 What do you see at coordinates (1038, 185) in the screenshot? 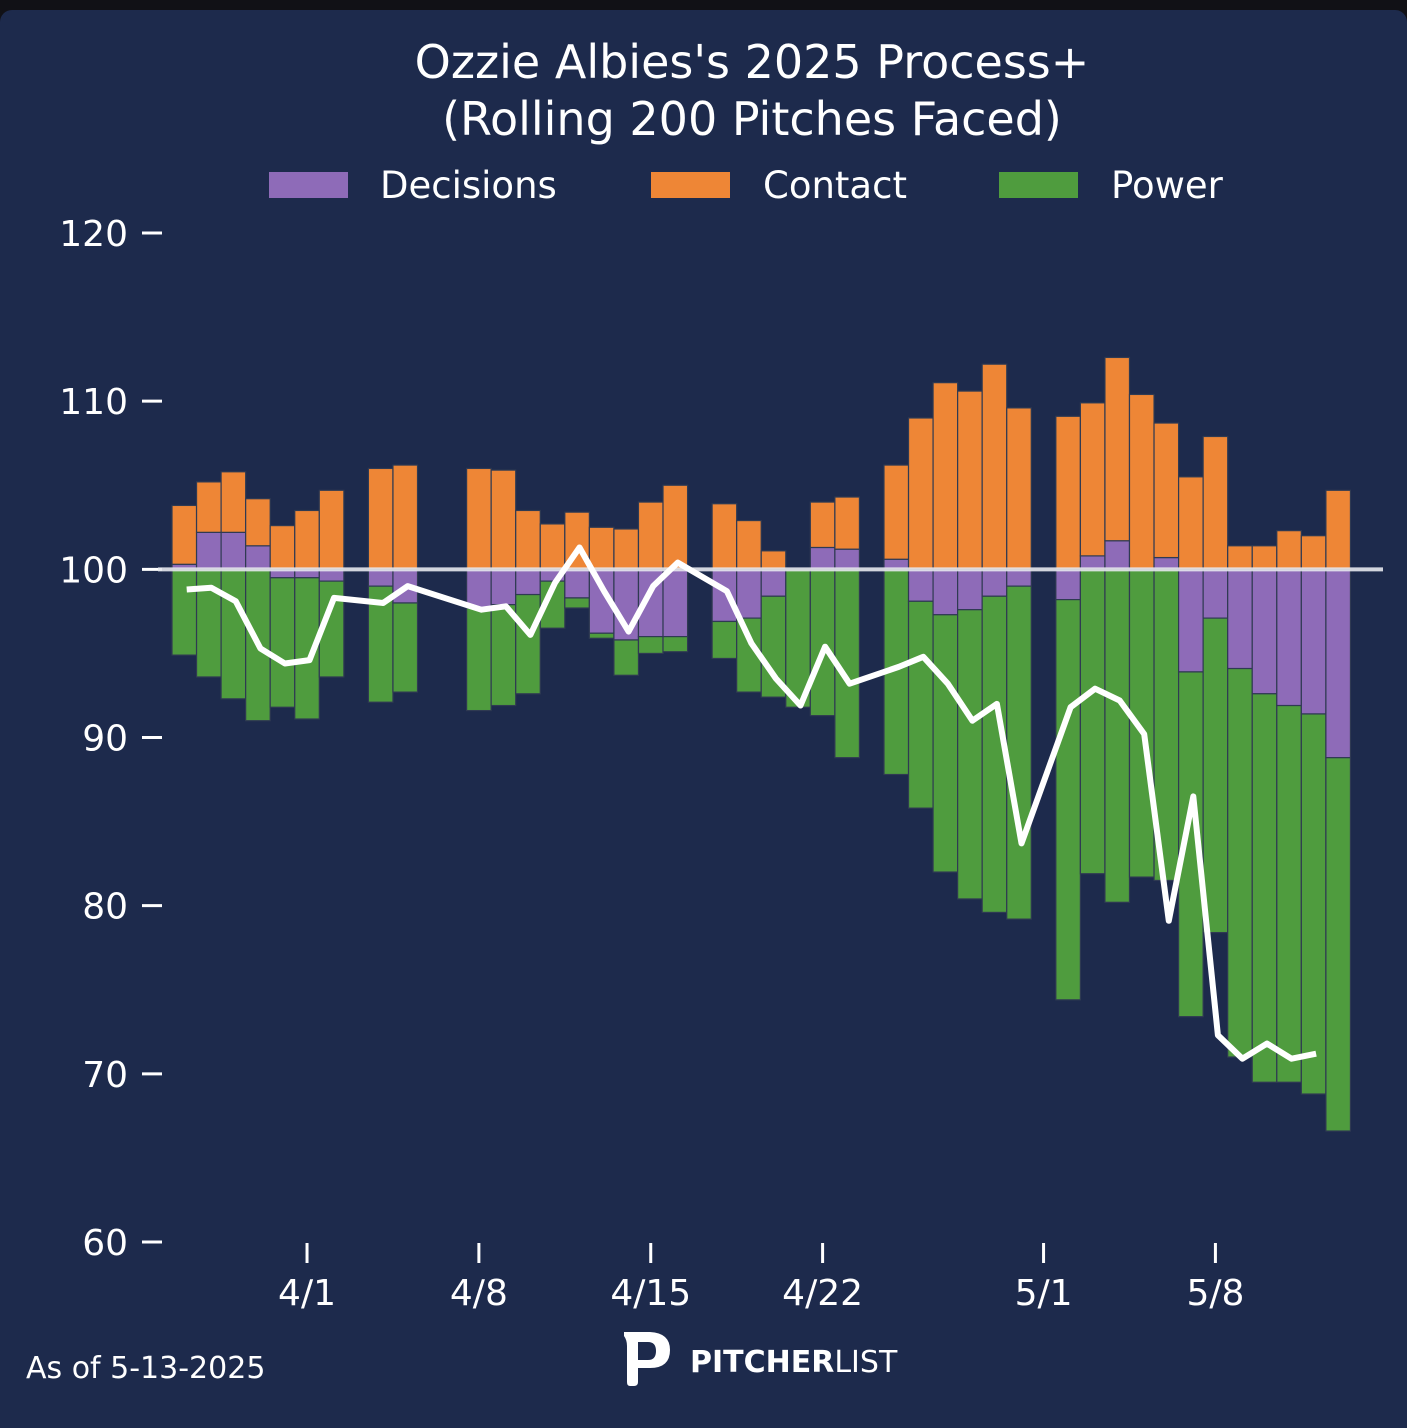
I see `legend-swatch-power` at bounding box center [1038, 185].